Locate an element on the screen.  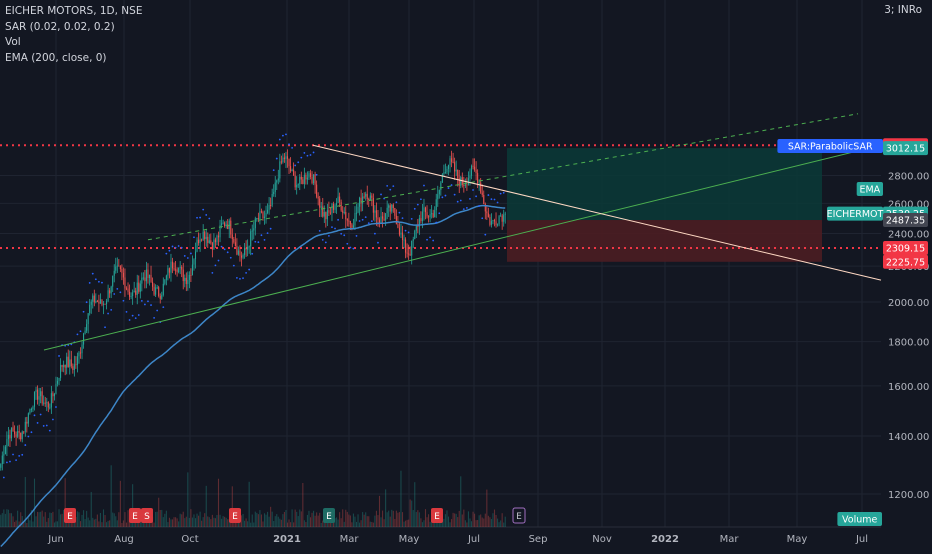
earnings-marker-text: E is located at coordinates (329, 517).